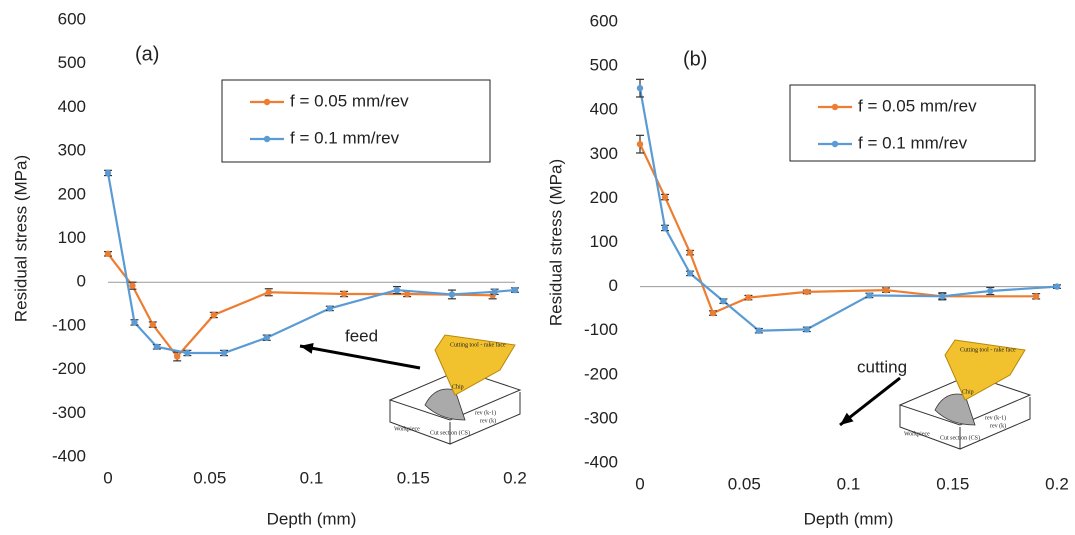 The image size is (1075, 535). Describe the element at coordinates (882, 366) in the screenshot. I see `arrow-label: cutting` at that location.